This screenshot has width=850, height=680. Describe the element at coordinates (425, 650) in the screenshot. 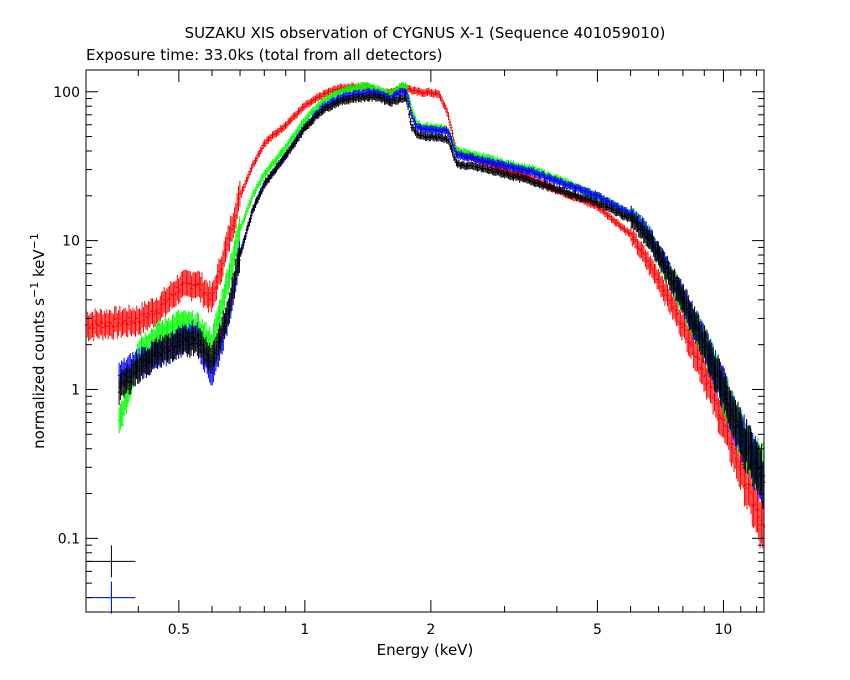

I see `x-axis-label: Energy (keV)` at that location.